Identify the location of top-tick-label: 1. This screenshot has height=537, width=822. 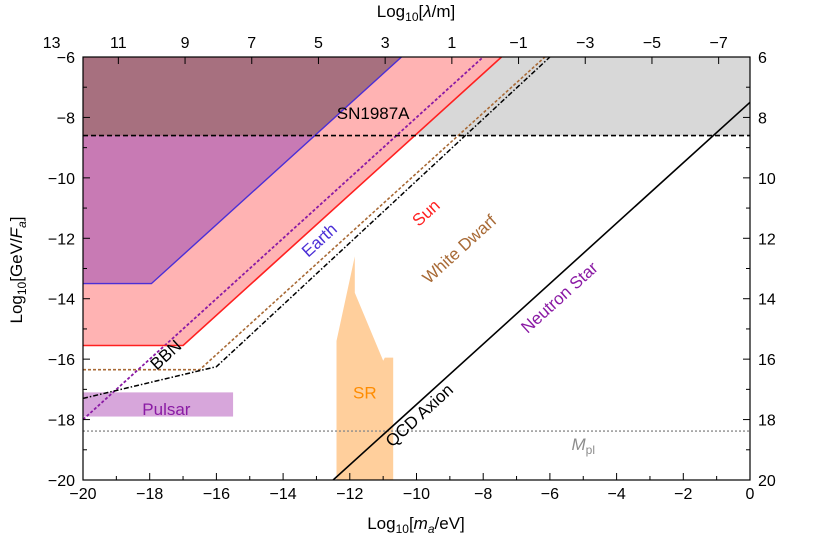
(451, 43).